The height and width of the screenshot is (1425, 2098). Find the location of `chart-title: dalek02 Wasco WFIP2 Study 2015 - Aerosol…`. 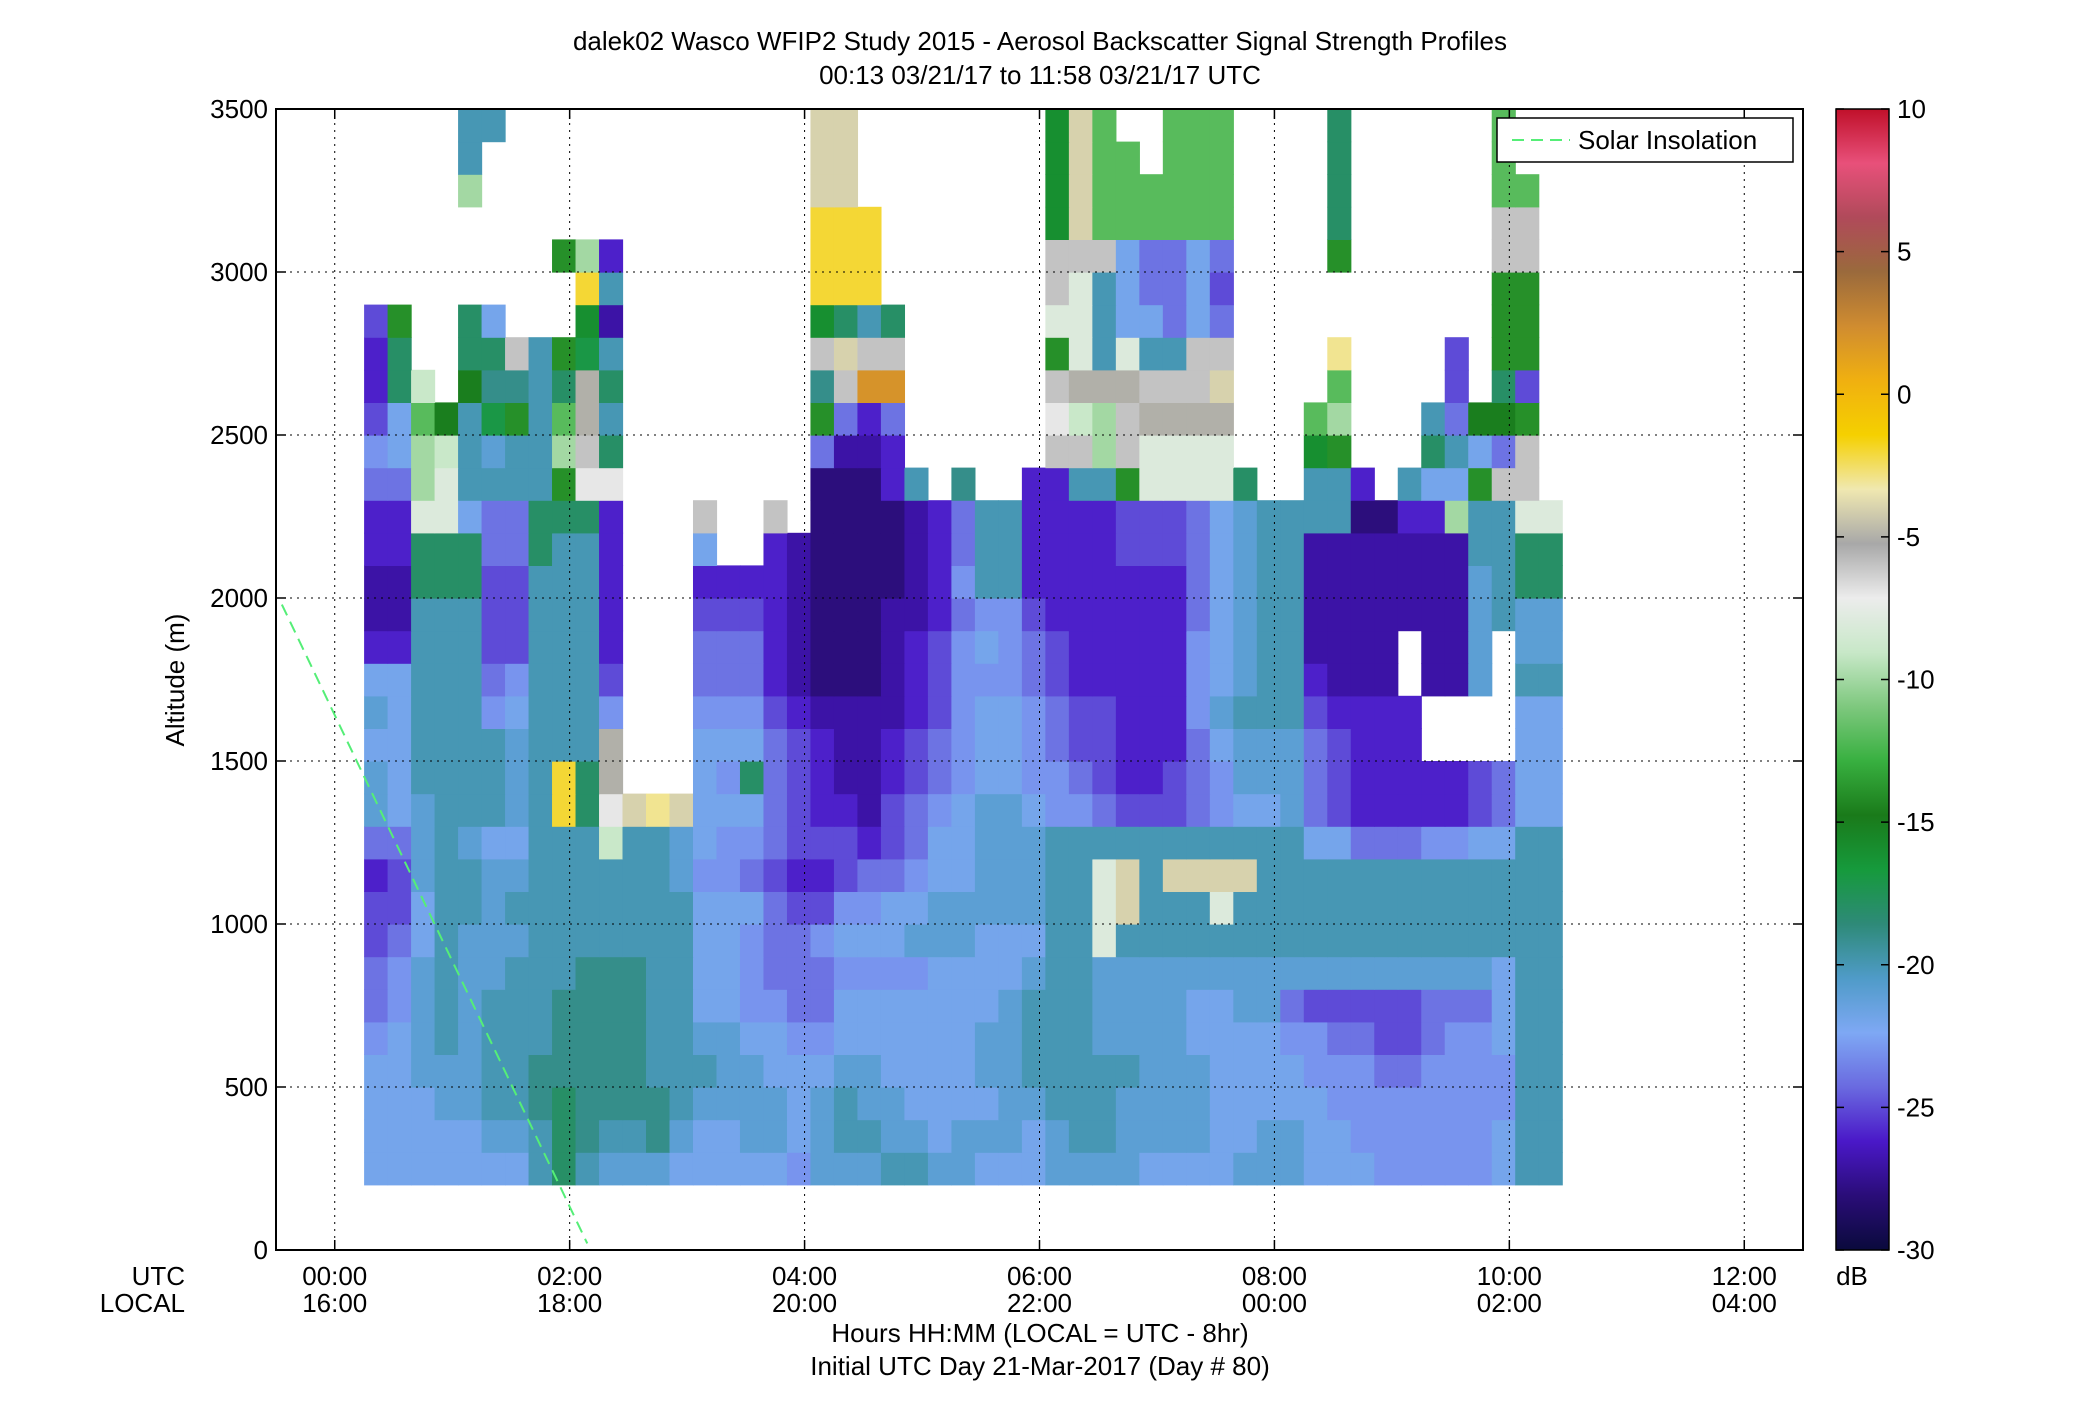

chart-title: dalek02 Wasco WFIP2 Study 2015 - Aerosol… is located at coordinates (1040, 41).